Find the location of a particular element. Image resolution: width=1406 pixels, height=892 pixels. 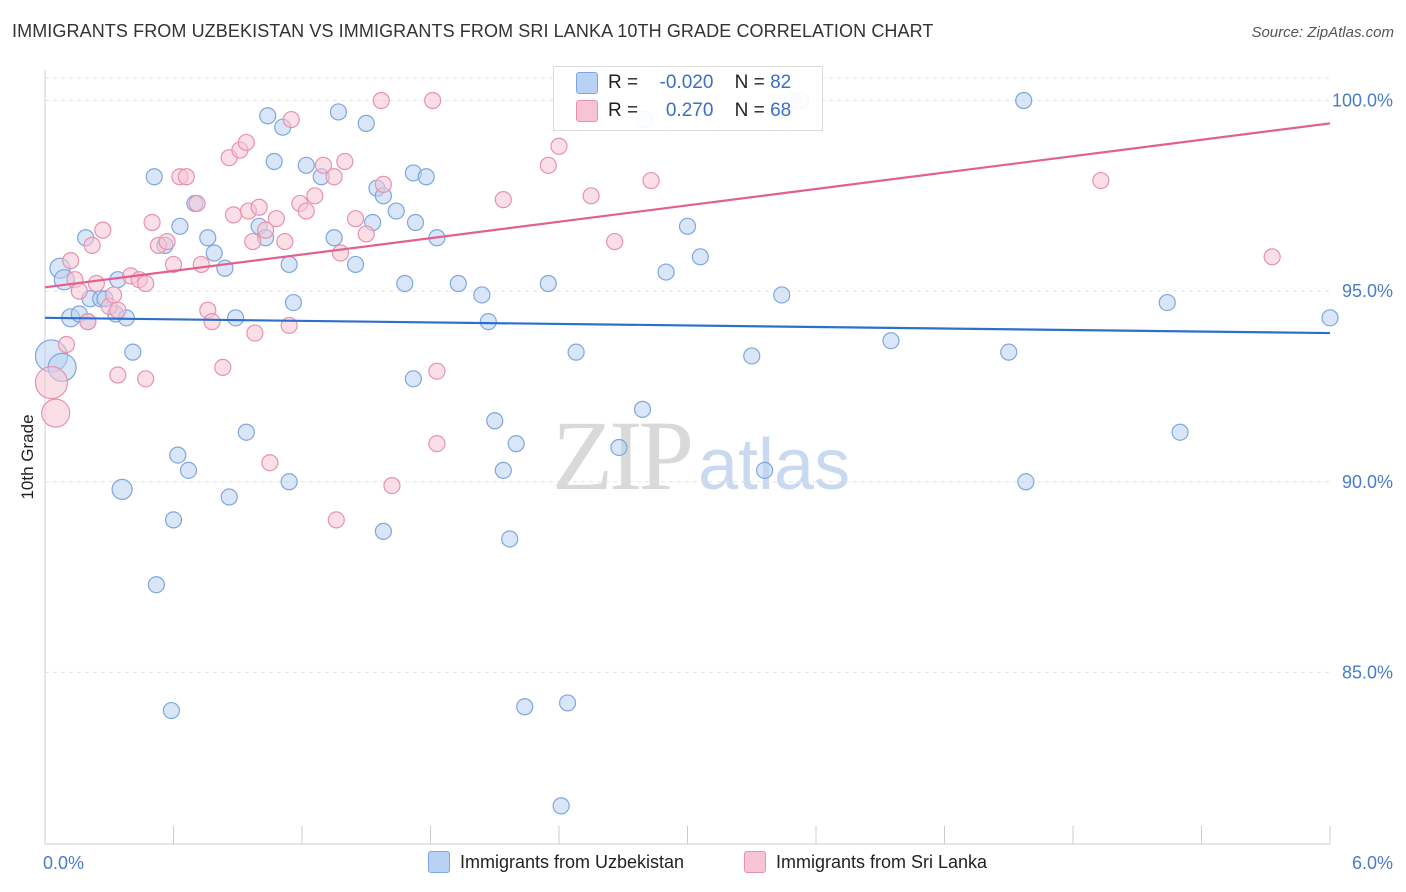

legend-n-value-srilanka: 68 is located at coordinates (781, 110).